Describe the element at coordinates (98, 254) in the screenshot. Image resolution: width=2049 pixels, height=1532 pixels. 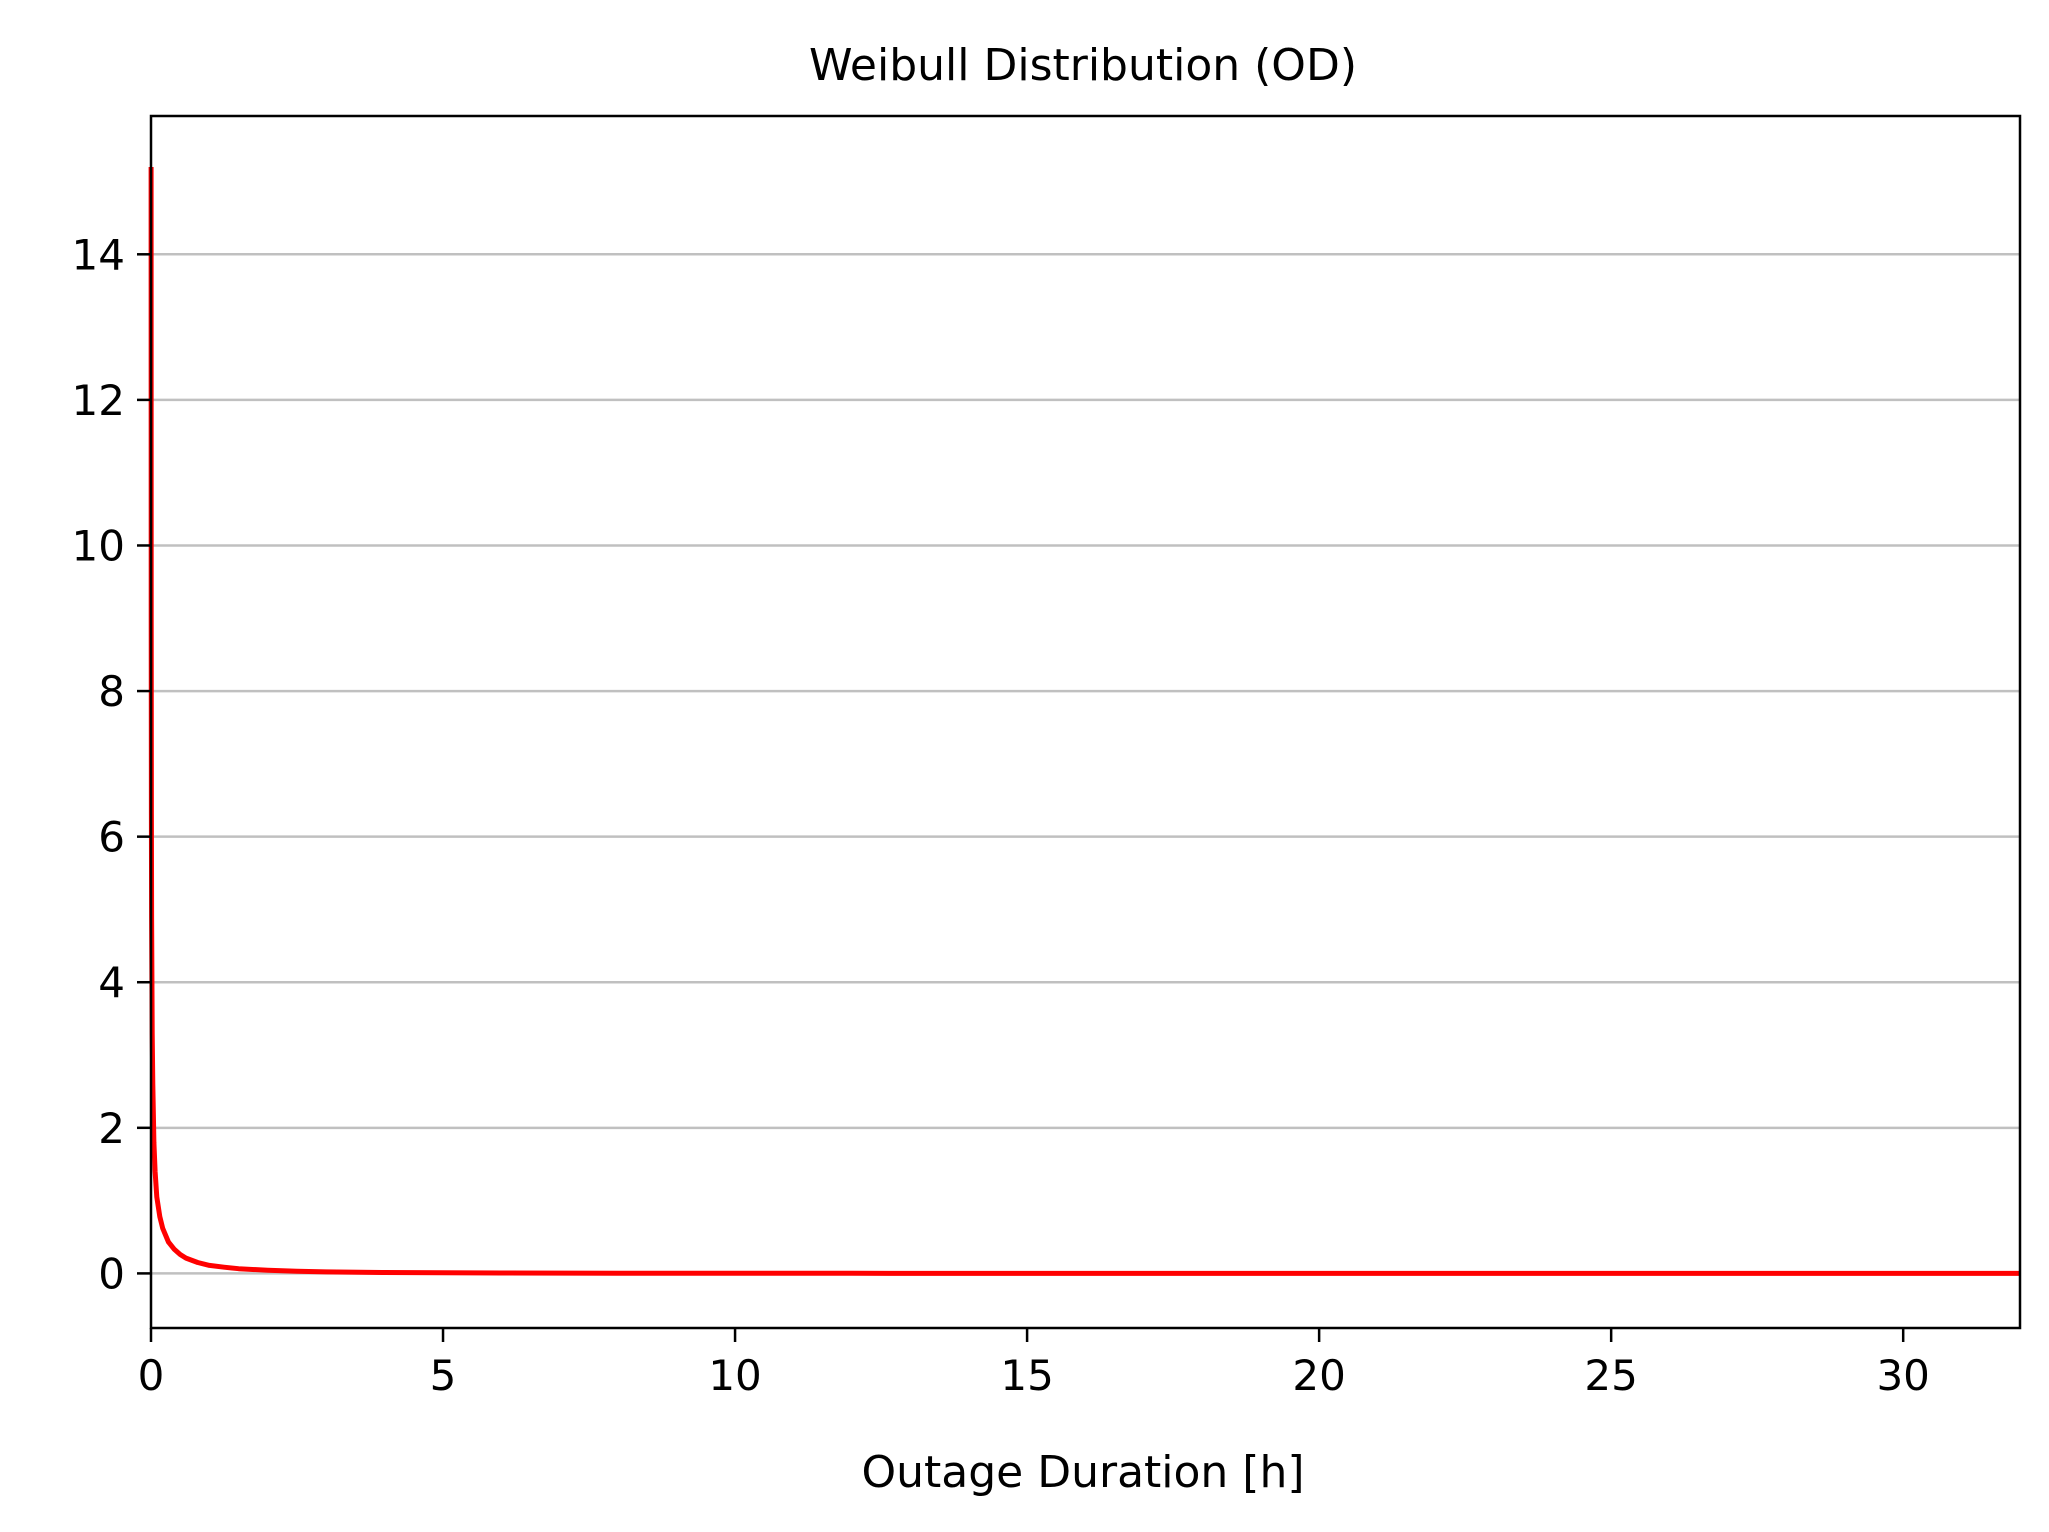
I see `y-tick-label: 14` at that location.